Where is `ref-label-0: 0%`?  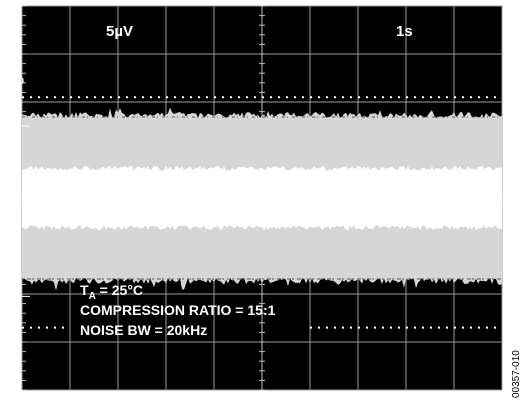
ref-label-0: 0% is located at coordinates (14, 321).